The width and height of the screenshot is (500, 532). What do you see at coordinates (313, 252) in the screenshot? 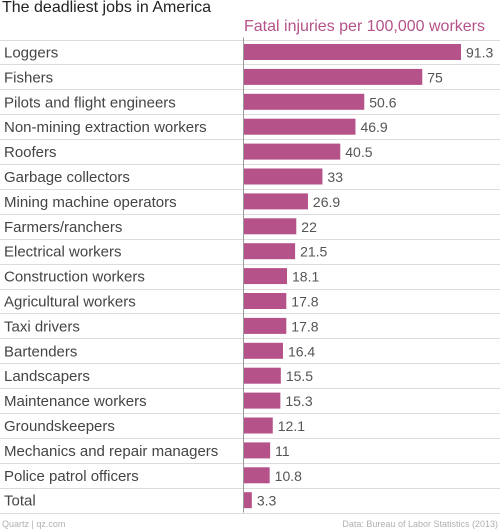
I see `value-label: 21.5` at bounding box center [313, 252].